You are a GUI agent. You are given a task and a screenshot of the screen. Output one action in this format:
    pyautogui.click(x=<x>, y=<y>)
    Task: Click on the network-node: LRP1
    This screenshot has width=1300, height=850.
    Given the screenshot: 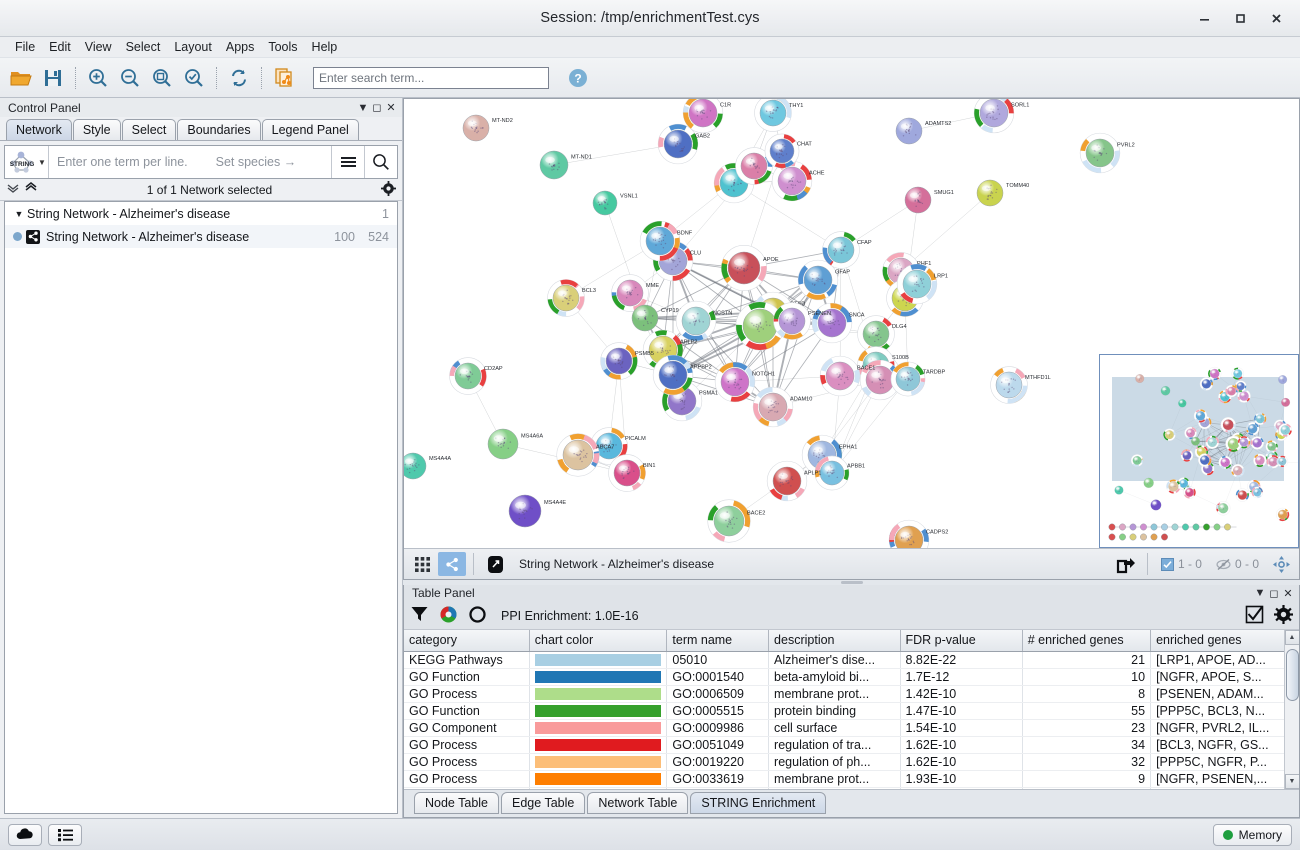 What is the action you would take?
    pyautogui.click(x=922, y=284)
    